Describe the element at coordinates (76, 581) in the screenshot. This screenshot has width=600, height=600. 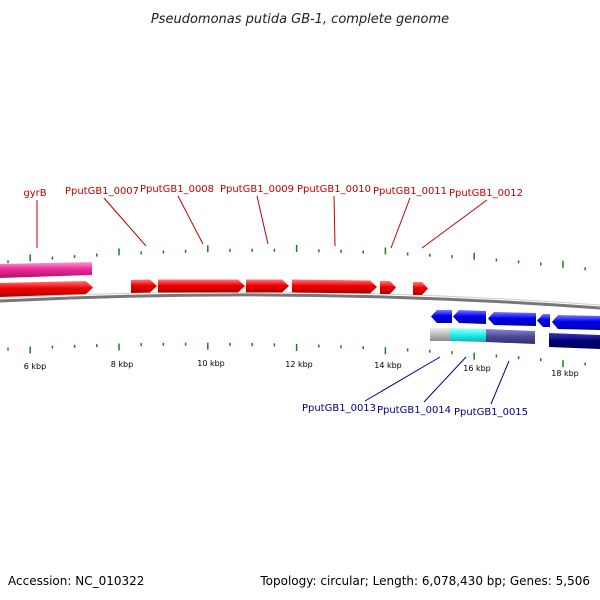
I see `accession-text: Accession: NC_010322` at that location.